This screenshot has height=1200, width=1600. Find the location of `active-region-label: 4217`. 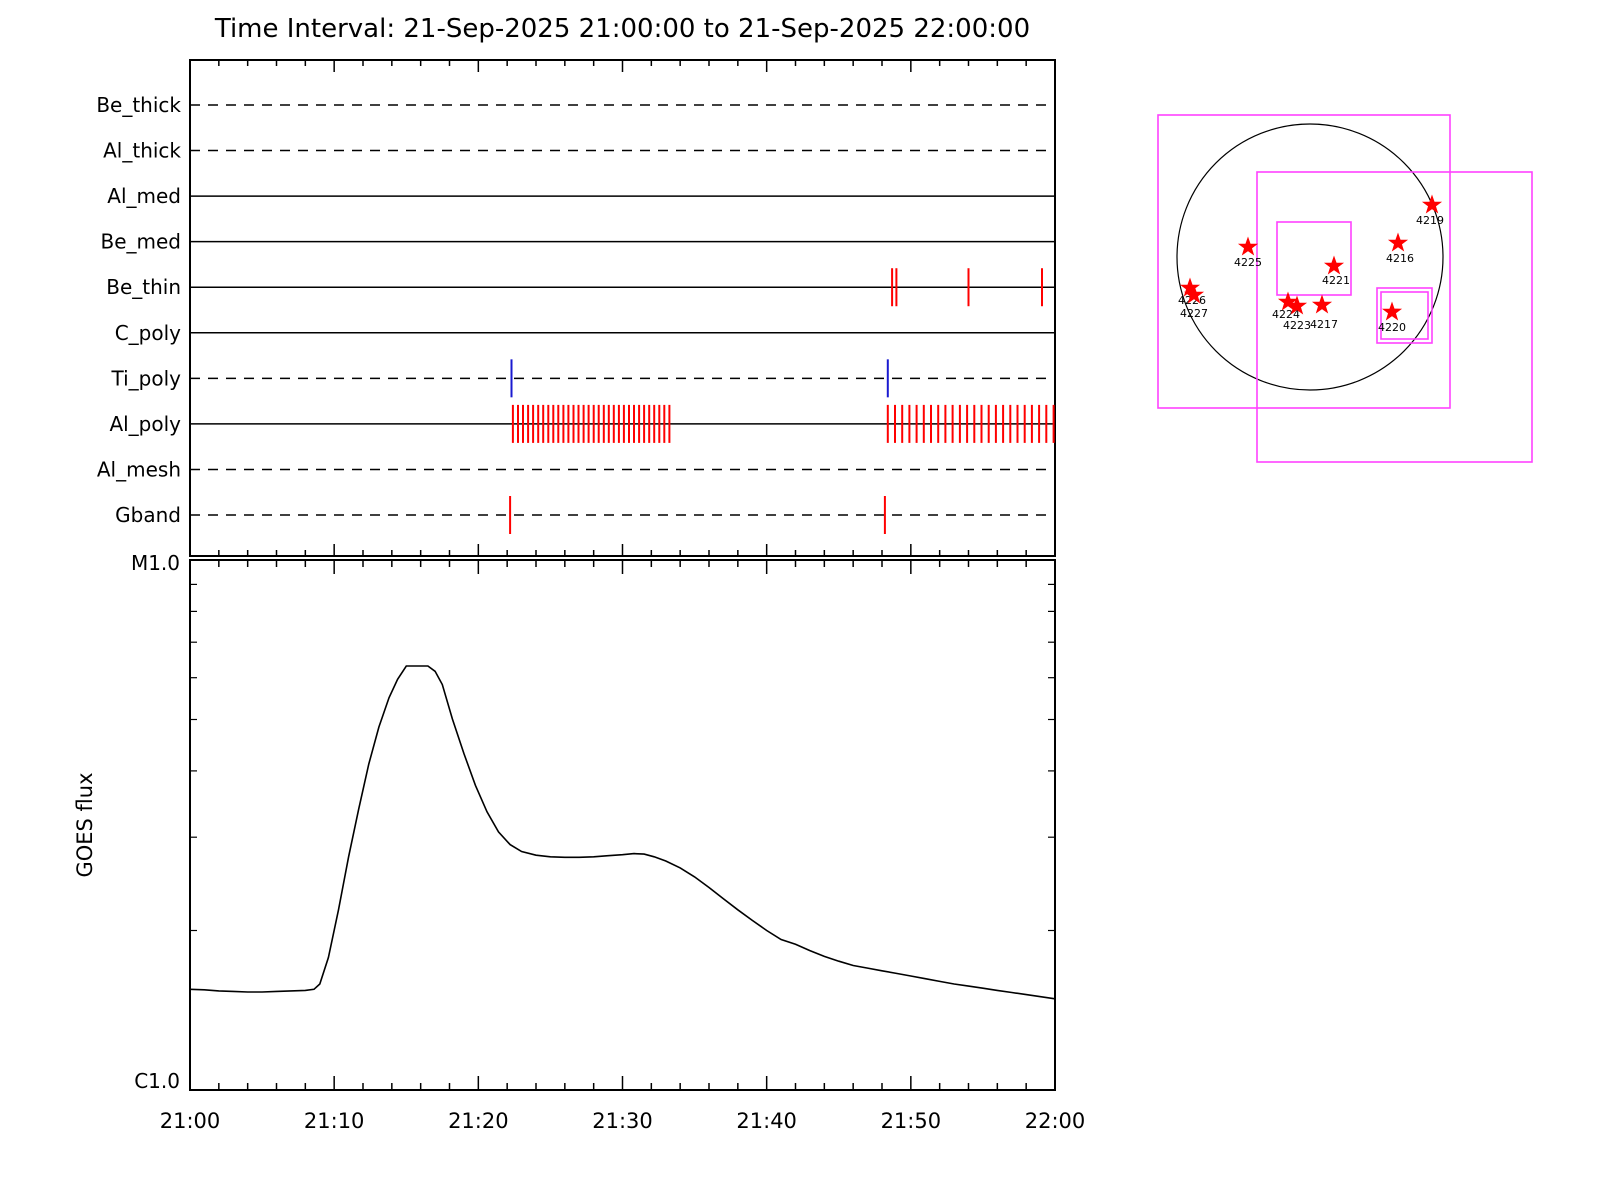

active-region-label: 4217 is located at coordinates (1324, 324).